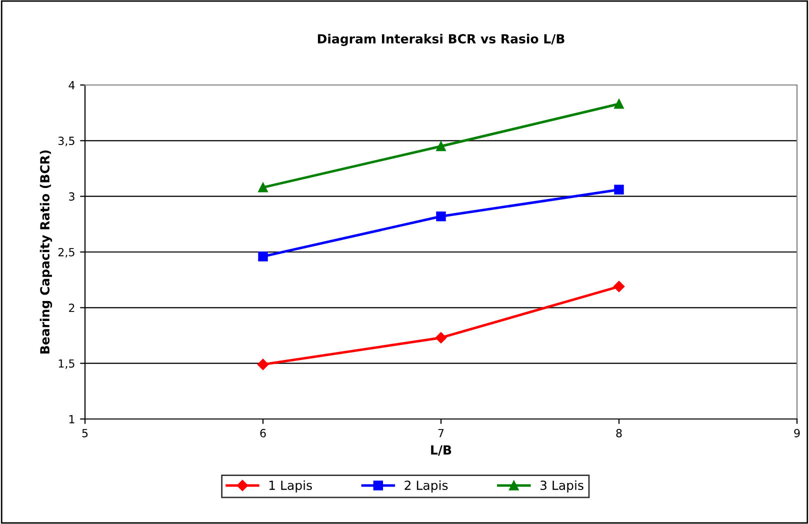  What do you see at coordinates (619, 433) in the screenshot?
I see `x-tick-label: 8` at bounding box center [619, 433].